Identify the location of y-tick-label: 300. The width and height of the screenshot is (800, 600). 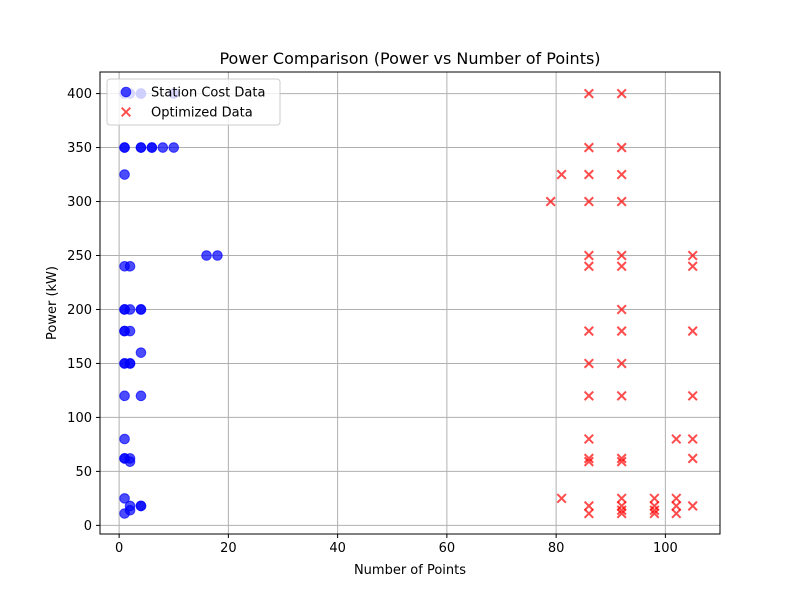
(79, 202).